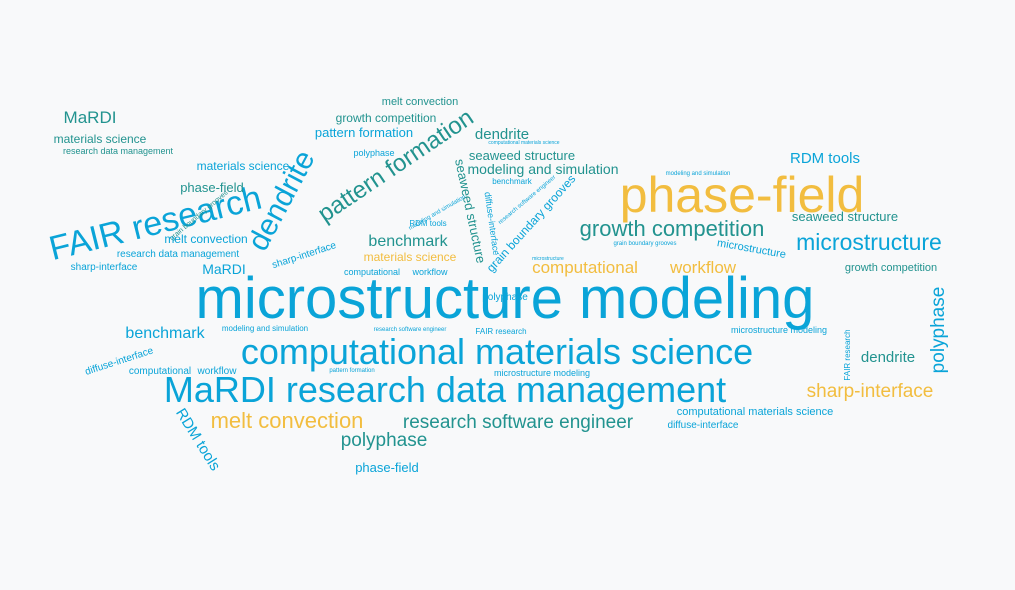  What do you see at coordinates (644, 244) in the screenshot?
I see `word-grain-boundary-grooves: grain boundary grooves` at bounding box center [644, 244].